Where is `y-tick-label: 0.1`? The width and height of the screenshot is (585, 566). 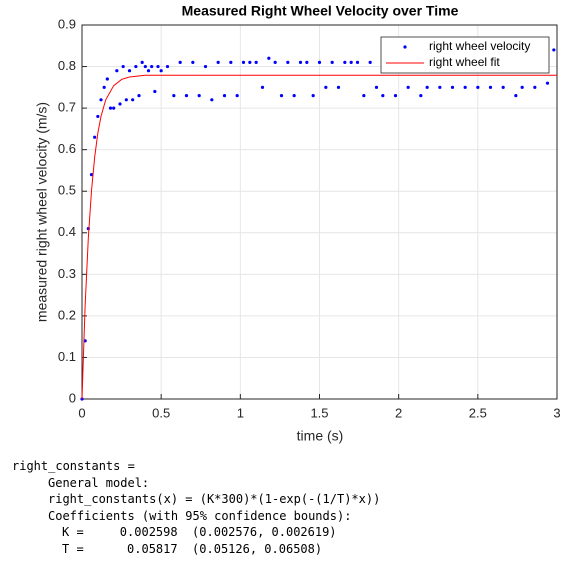
y-tick-label: 0.1 is located at coordinates (67, 356).